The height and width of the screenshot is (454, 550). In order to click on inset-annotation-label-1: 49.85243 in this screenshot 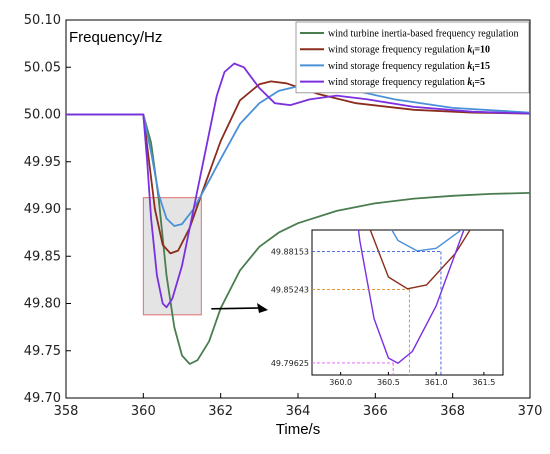, I will do `click(290, 290)`.